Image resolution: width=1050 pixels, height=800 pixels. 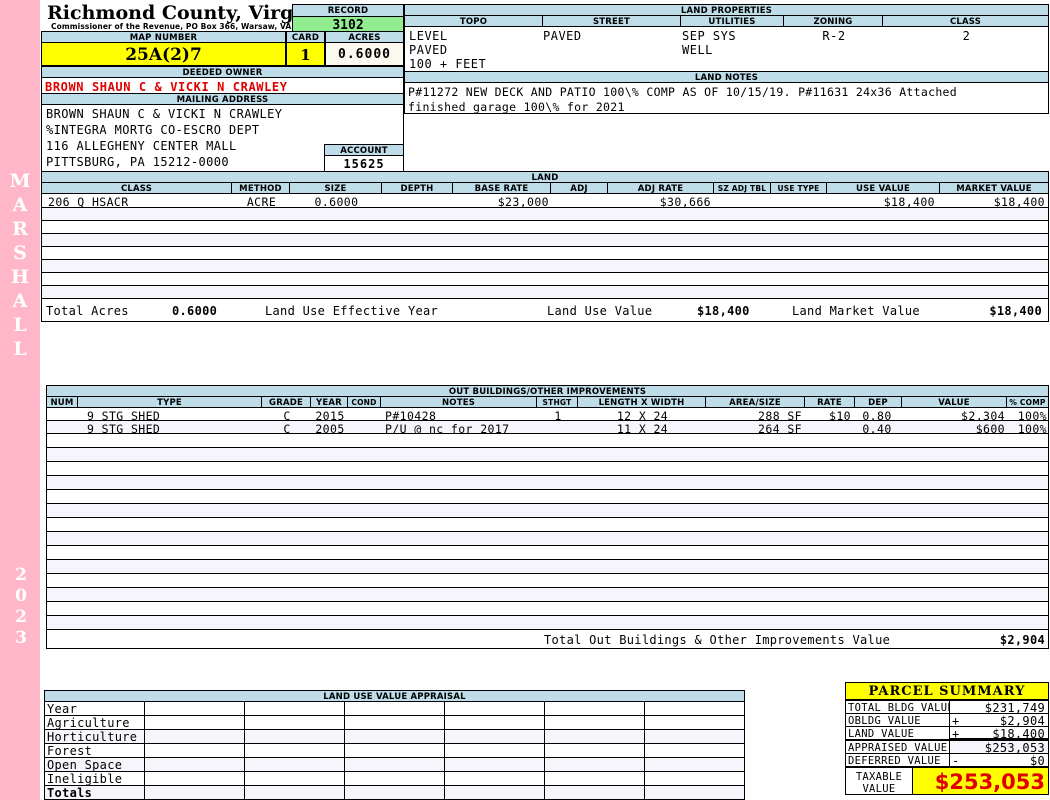 What do you see at coordinates (894, 761) in the screenshot?
I see `ps-label-deferred-value: DEFERRED VALUE` at bounding box center [894, 761].